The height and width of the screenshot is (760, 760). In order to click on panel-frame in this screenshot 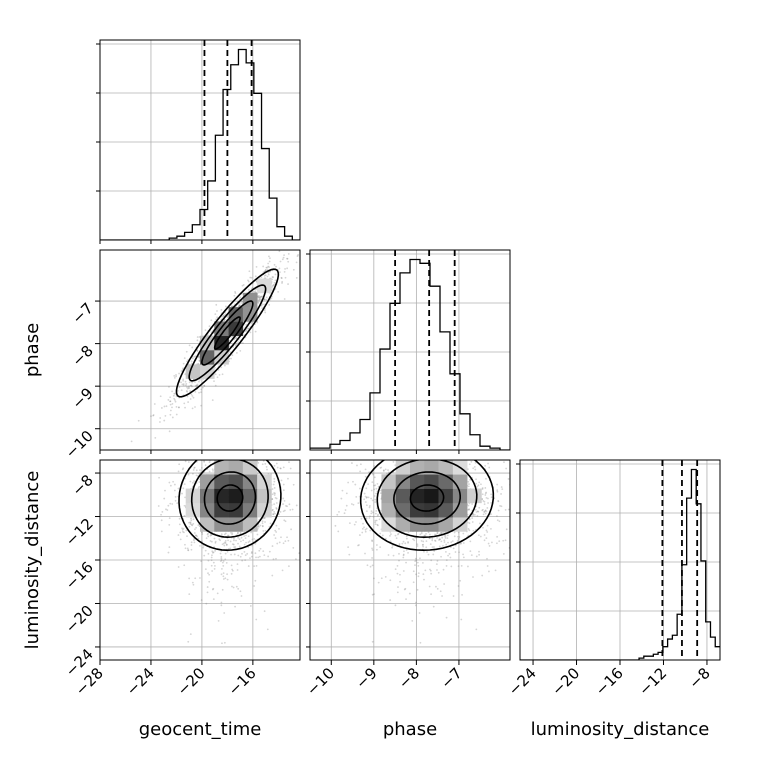, I will do `click(200, 350)`.